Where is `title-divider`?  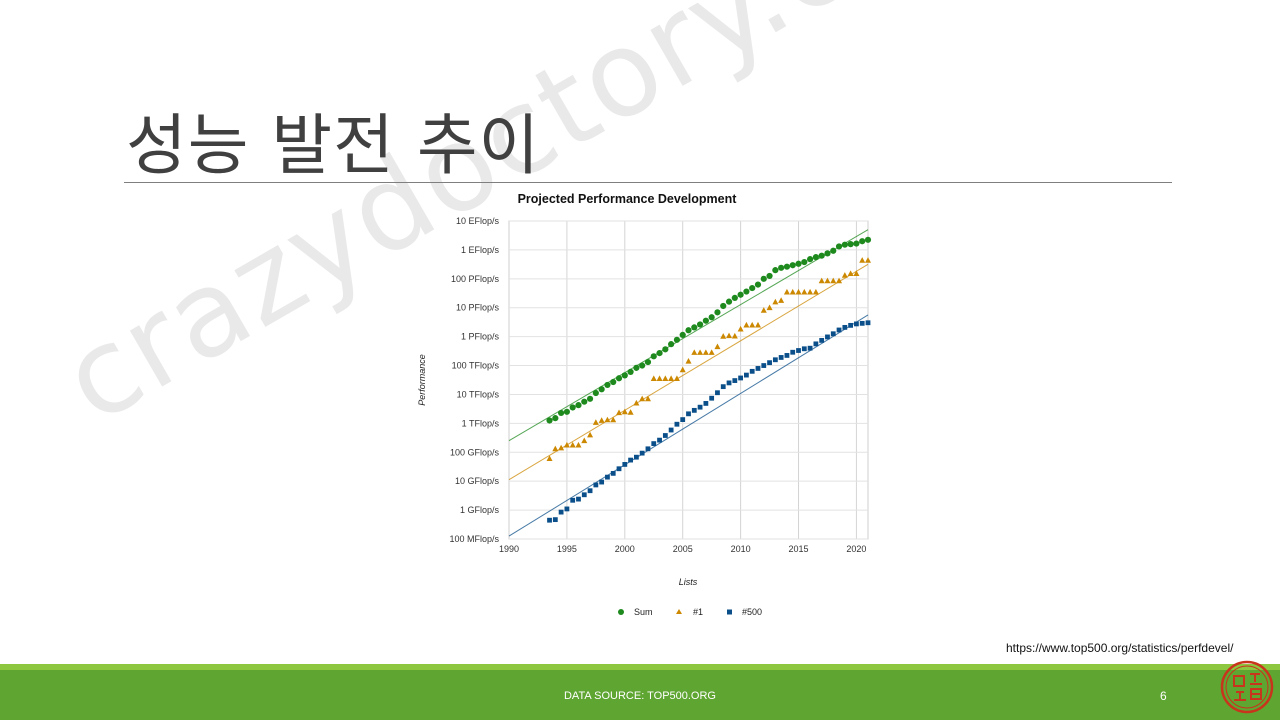 title-divider is located at coordinates (648, 182).